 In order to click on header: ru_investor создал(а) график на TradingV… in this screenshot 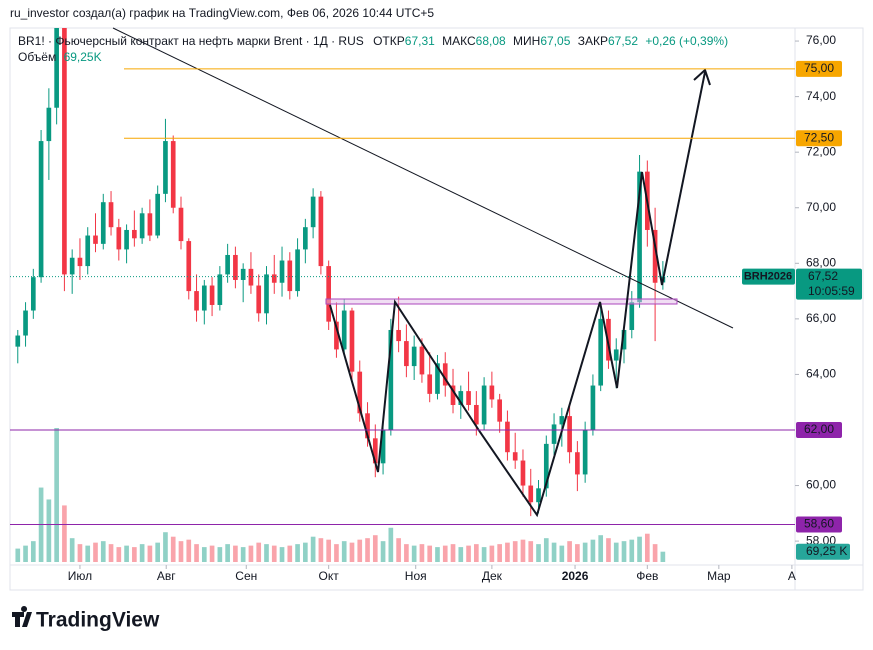, I will do `click(222, 13)`.